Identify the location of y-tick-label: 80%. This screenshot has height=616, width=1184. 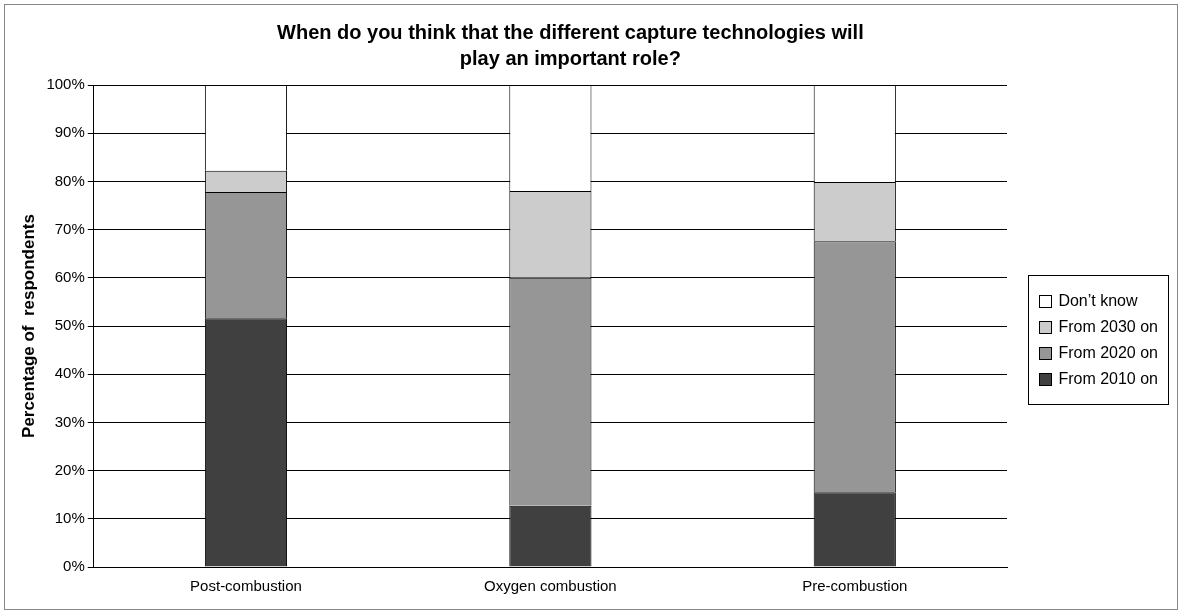
(69, 180).